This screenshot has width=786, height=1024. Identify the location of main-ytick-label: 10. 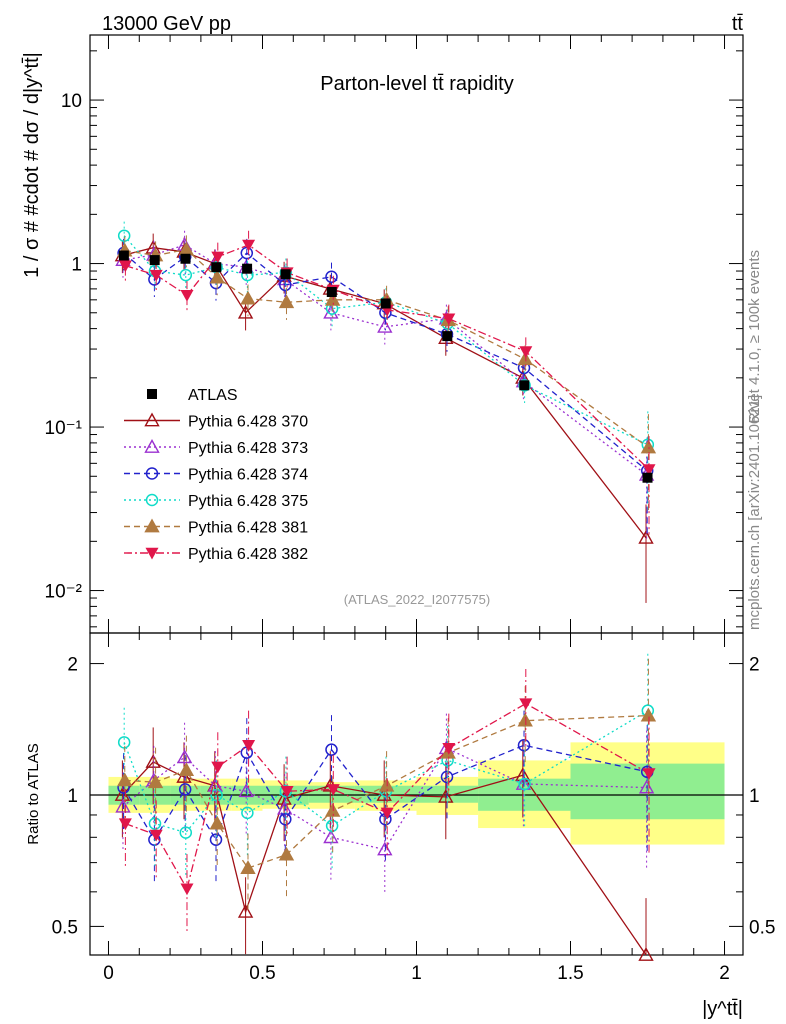
(71, 101).